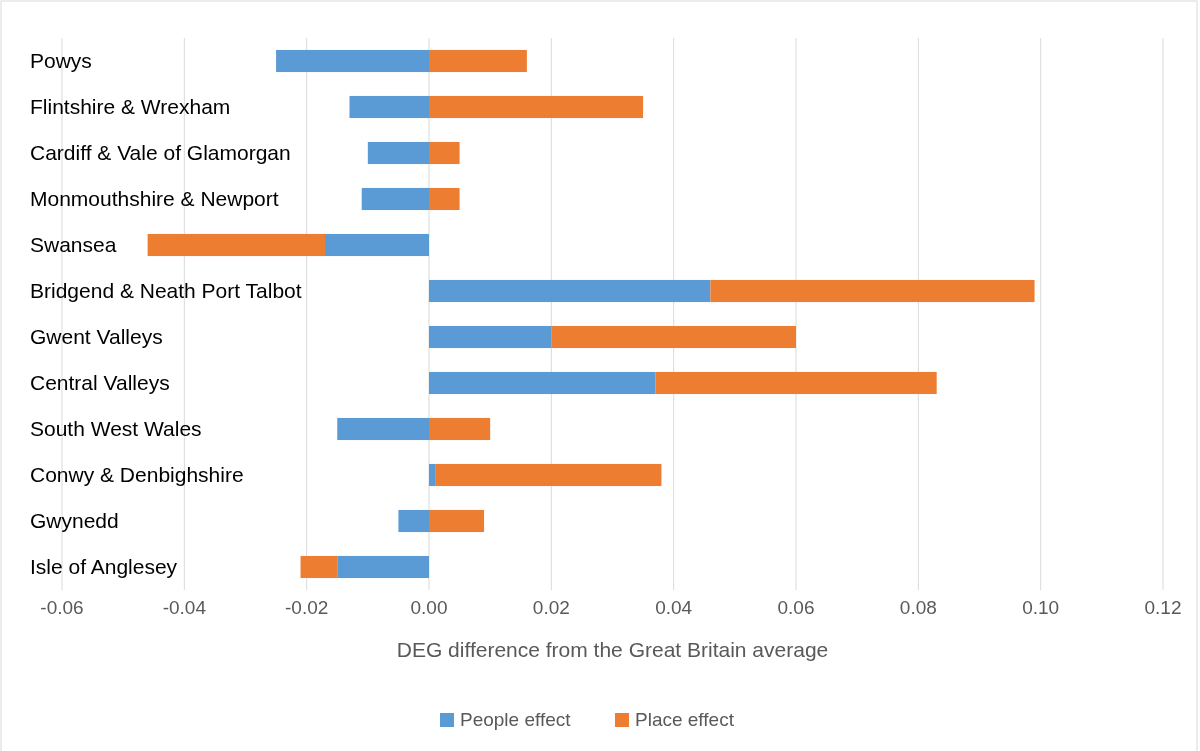 The height and width of the screenshot is (751, 1200). I want to click on y-tick-label: Central Valleys, so click(100, 382).